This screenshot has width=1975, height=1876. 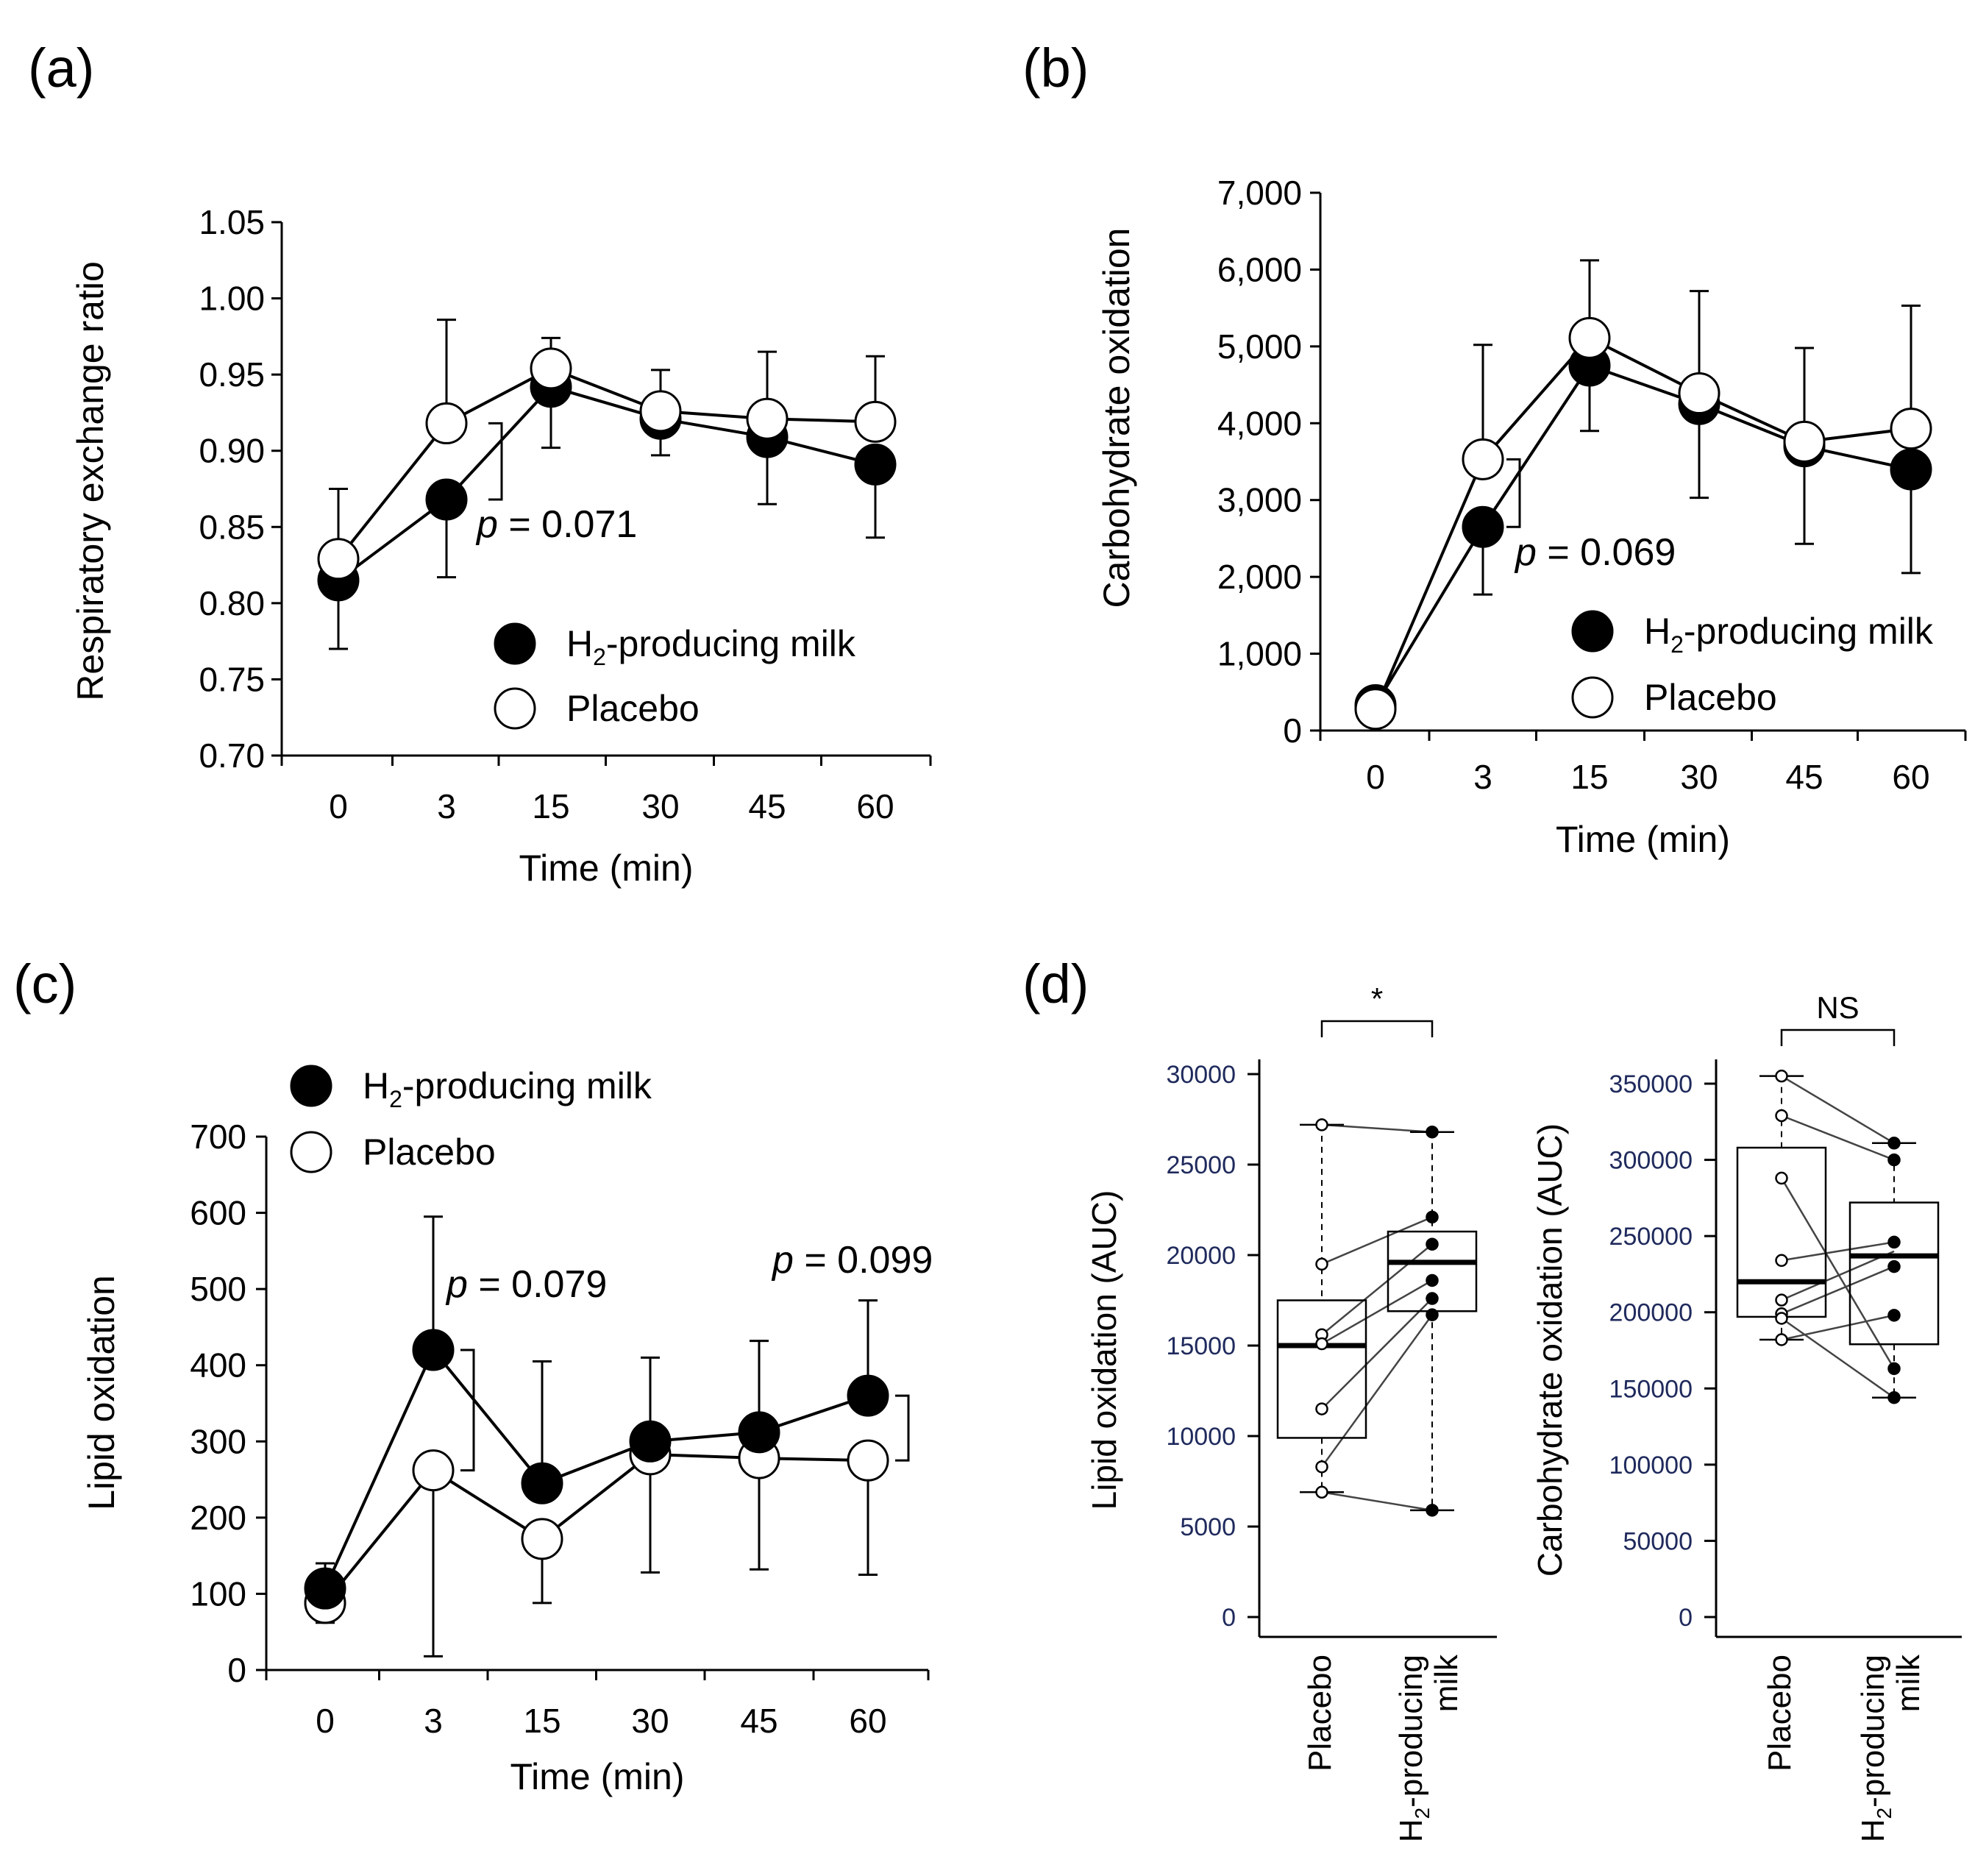 What do you see at coordinates (101, 1392) in the screenshot?
I see `y-axis-label: Lipid oxidation` at bounding box center [101, 1392].